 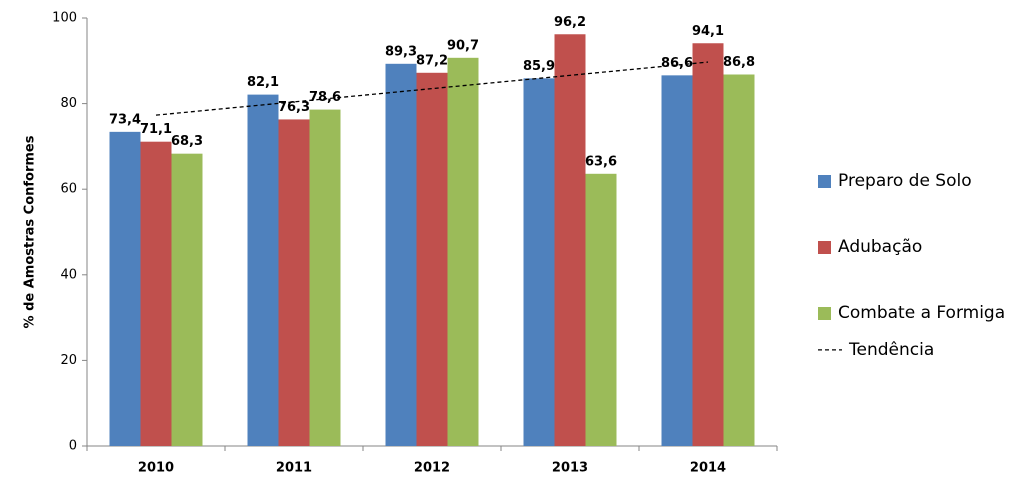 I want to click on x-tick-label: 2012, so click(x=432, y=468).